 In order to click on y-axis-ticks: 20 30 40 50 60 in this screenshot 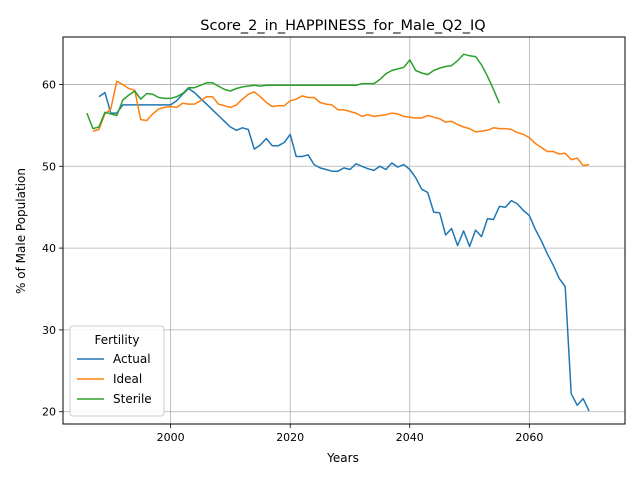, I will do `click(52, 248)`.